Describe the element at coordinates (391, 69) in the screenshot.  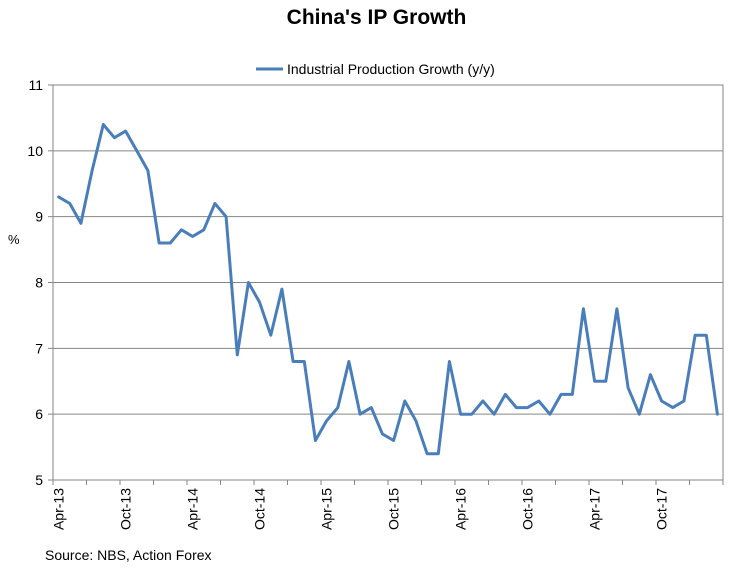
I see `legend-label: Industrial Production Growth (y/y)` at that location.